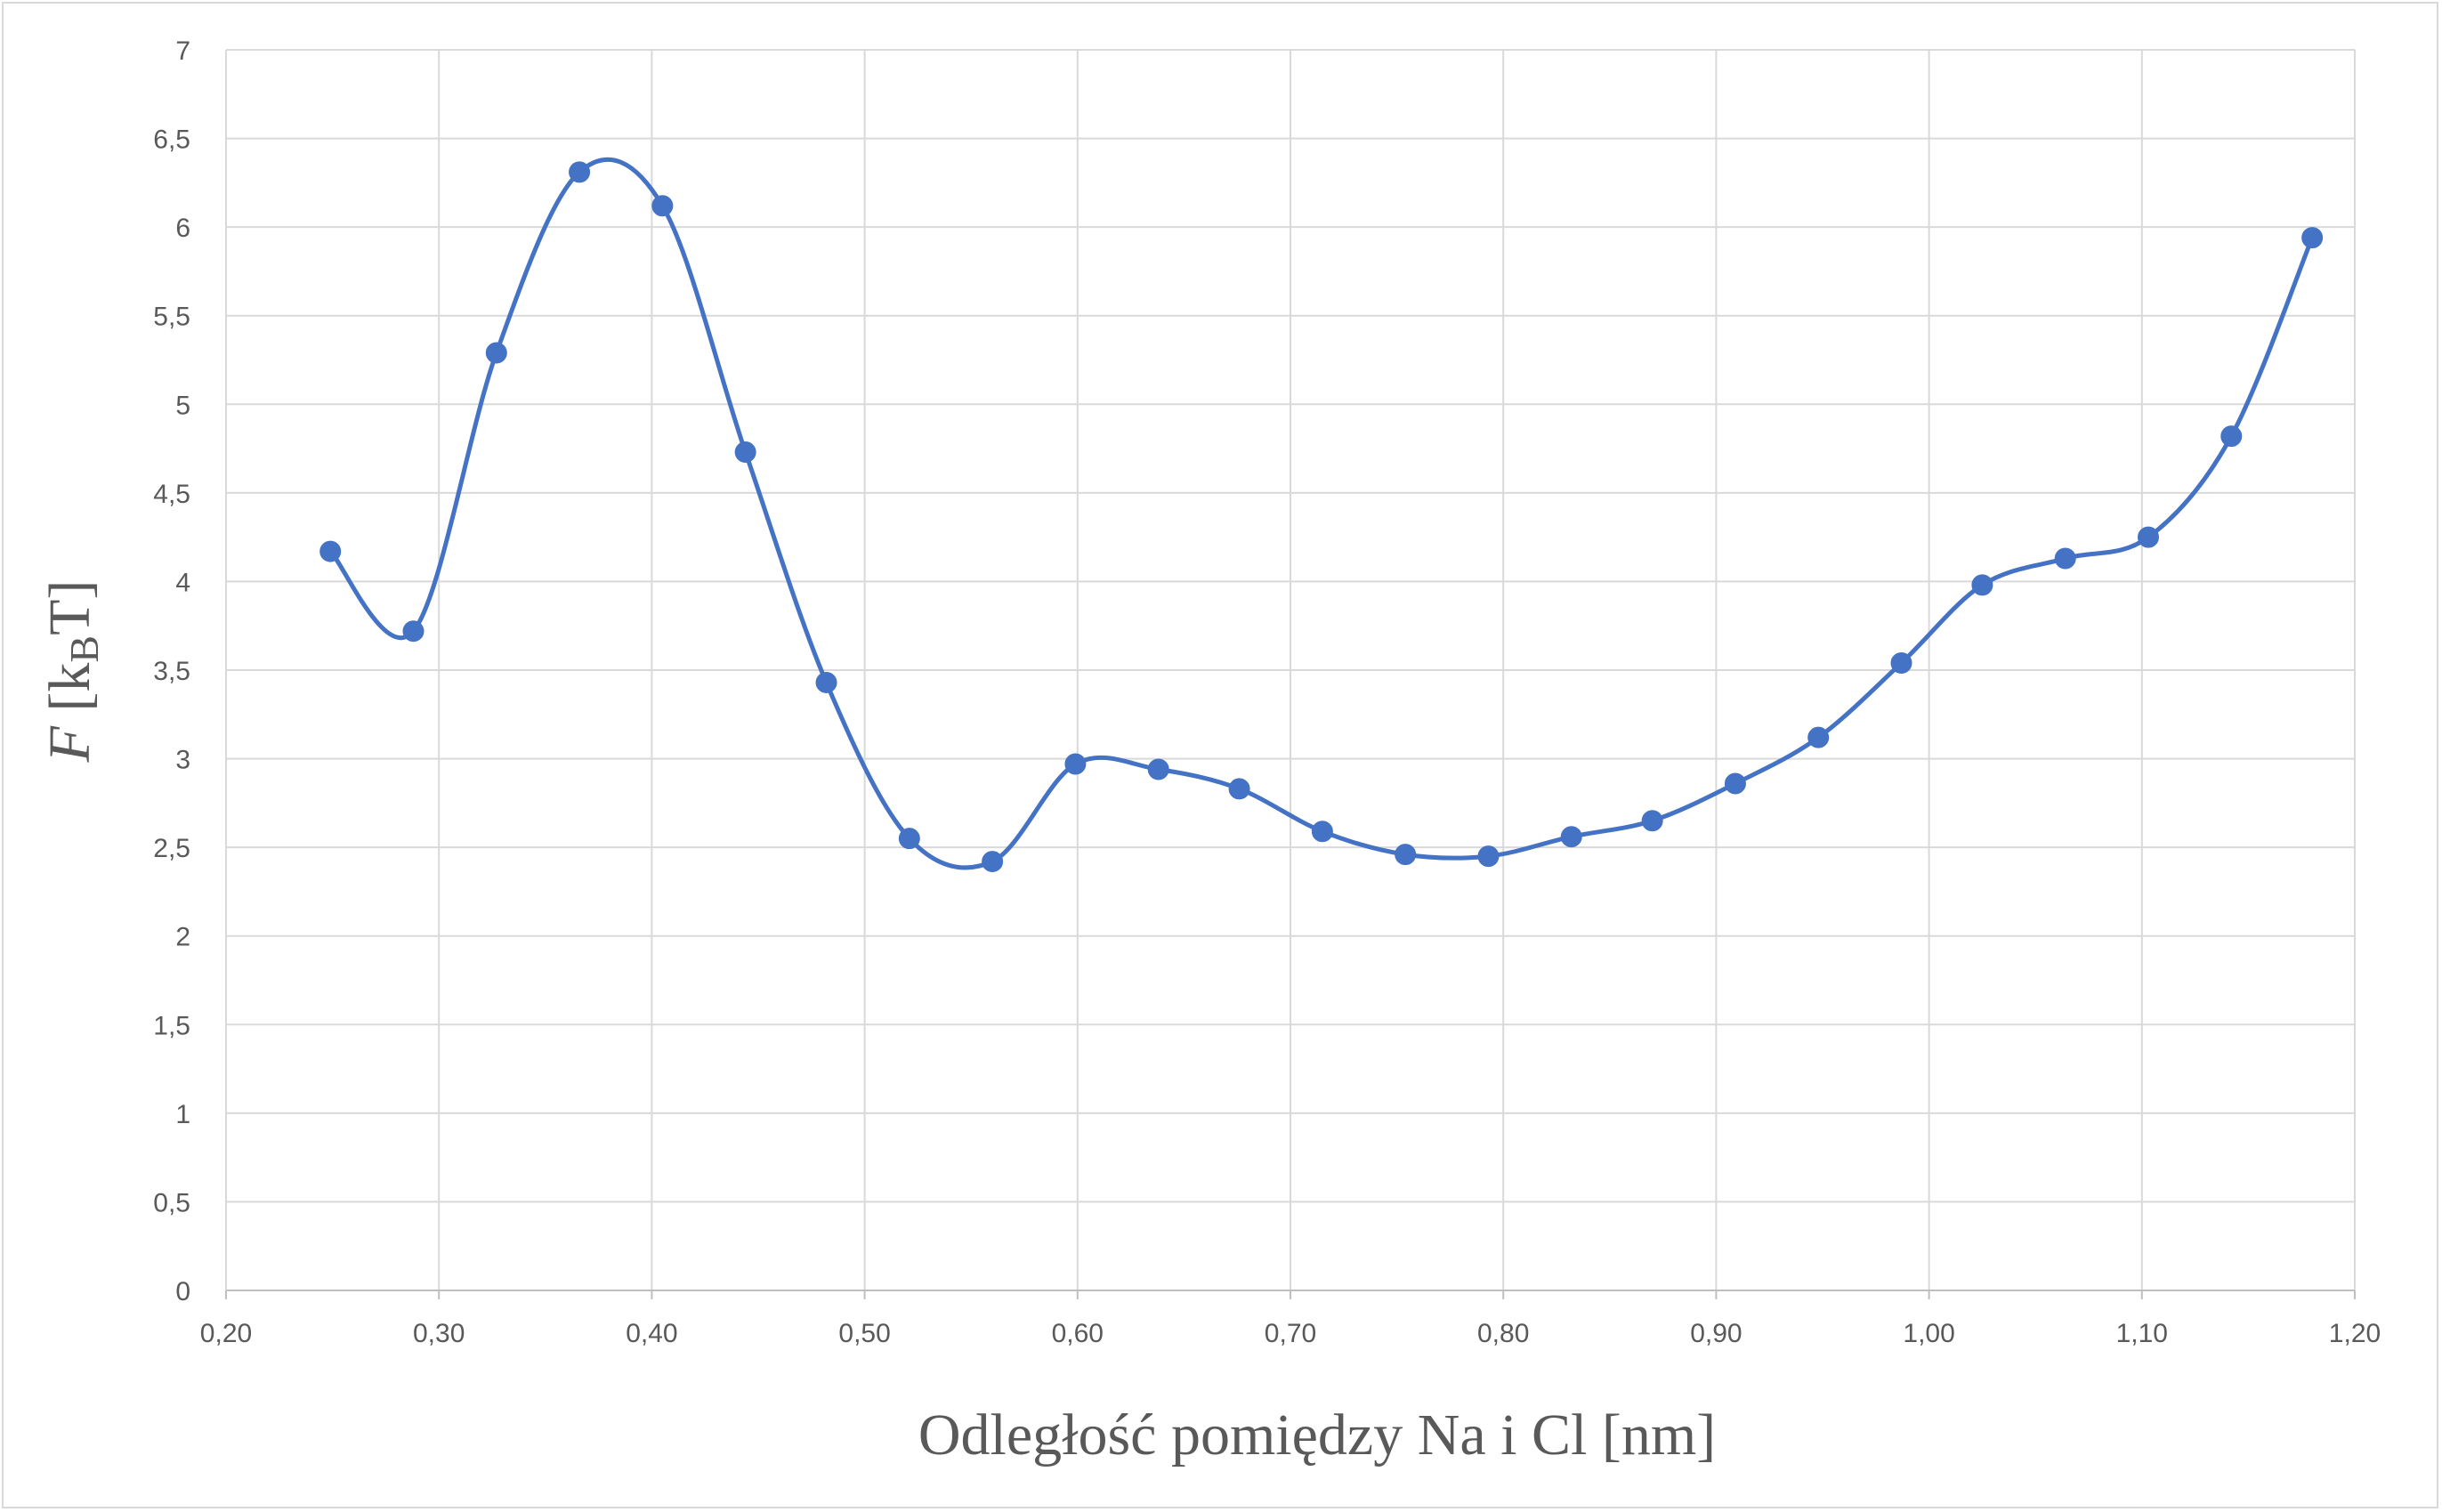 The image size is (2442, 1512). I want to click on y-axis-title-subscript: B, so click(84, 649).